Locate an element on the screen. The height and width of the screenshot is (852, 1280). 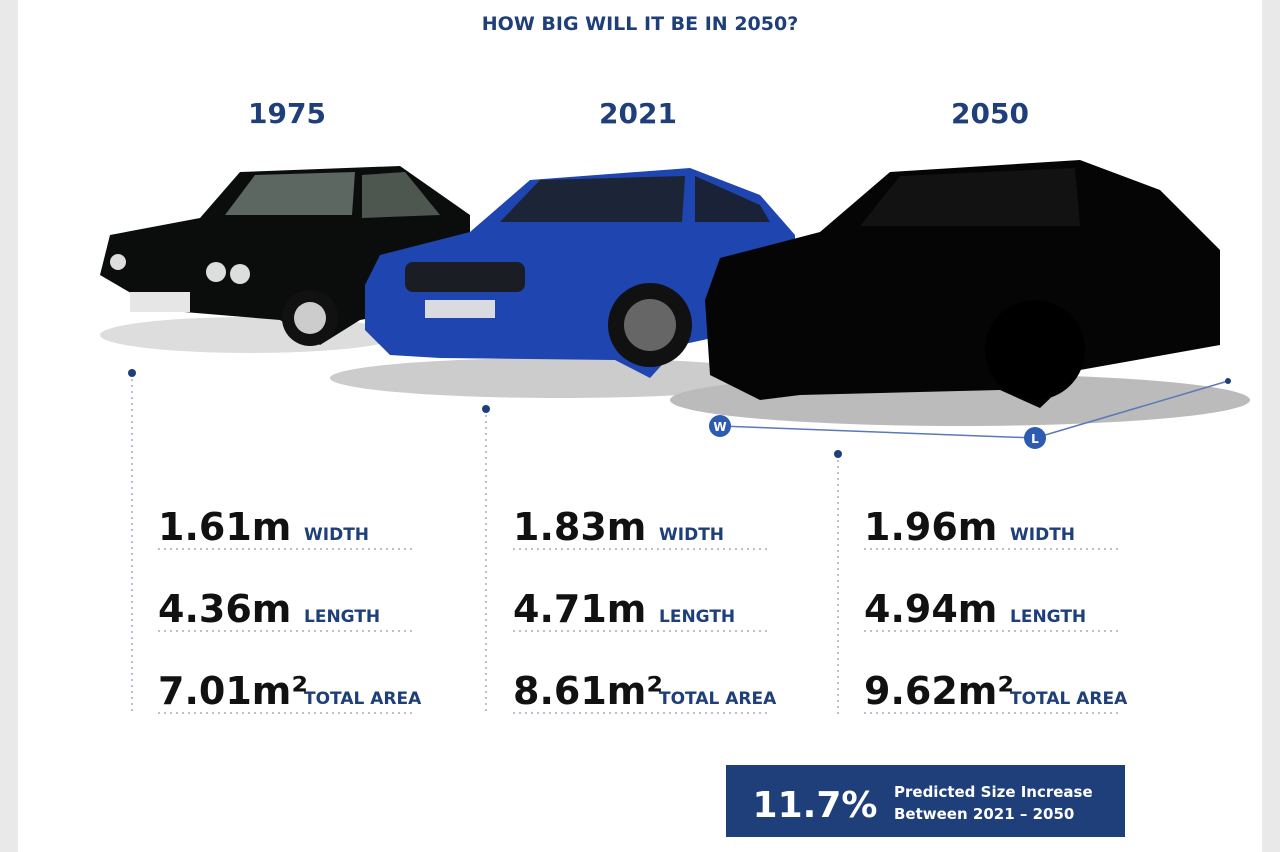
dimension-markers: W L is located at coordinates (970, 413).